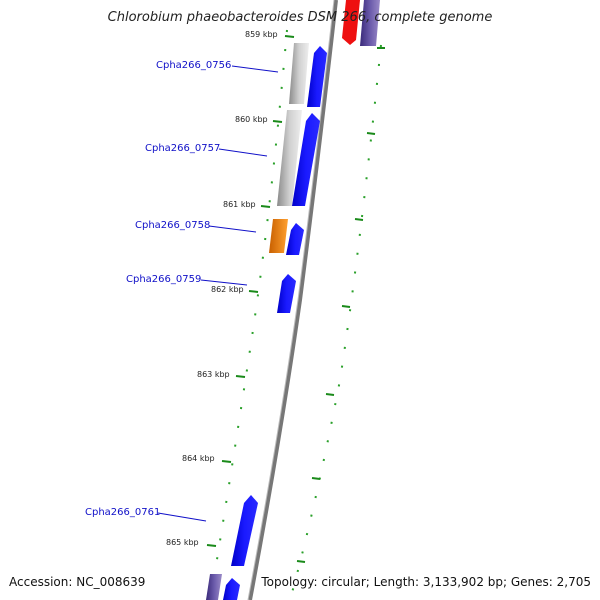 Image resolution: width=600 pixels, height=600 pixels. I want to click on tick-label-861: 861 kbp, so click(239, 204).